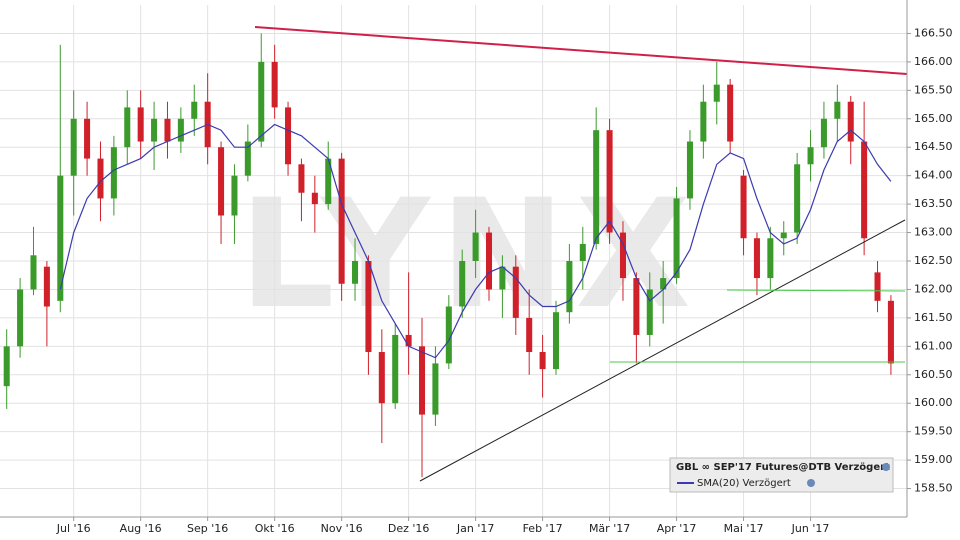 Image resolution: width=960 pixels, height=540 pixels. What do you see at coordinates (275, 528) in the screenshot?
I see `x-tick-label: Okt '16` at bounding box center [275, 528].